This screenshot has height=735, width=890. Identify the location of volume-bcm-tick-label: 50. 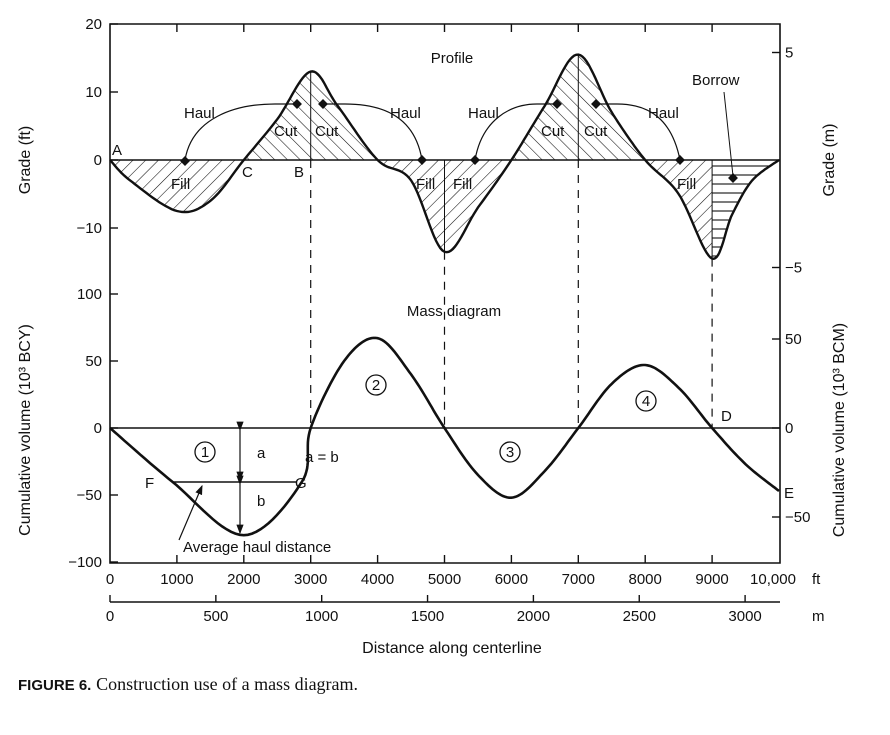
(793, 339).